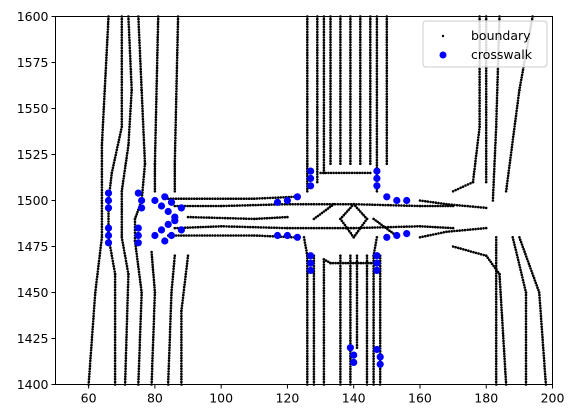  What do you see at coordinates (443, 36) in the screenshot?
I see `legend-boundary-marker` at bounding box center [443, 36].